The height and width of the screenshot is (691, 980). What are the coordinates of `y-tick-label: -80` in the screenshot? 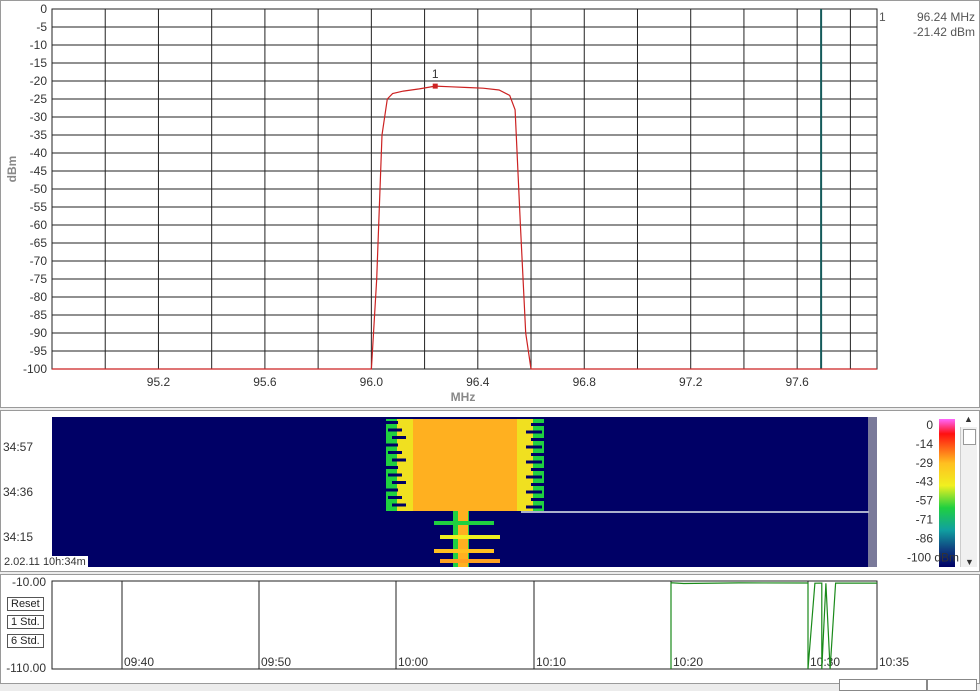 It's located at (39, 297).